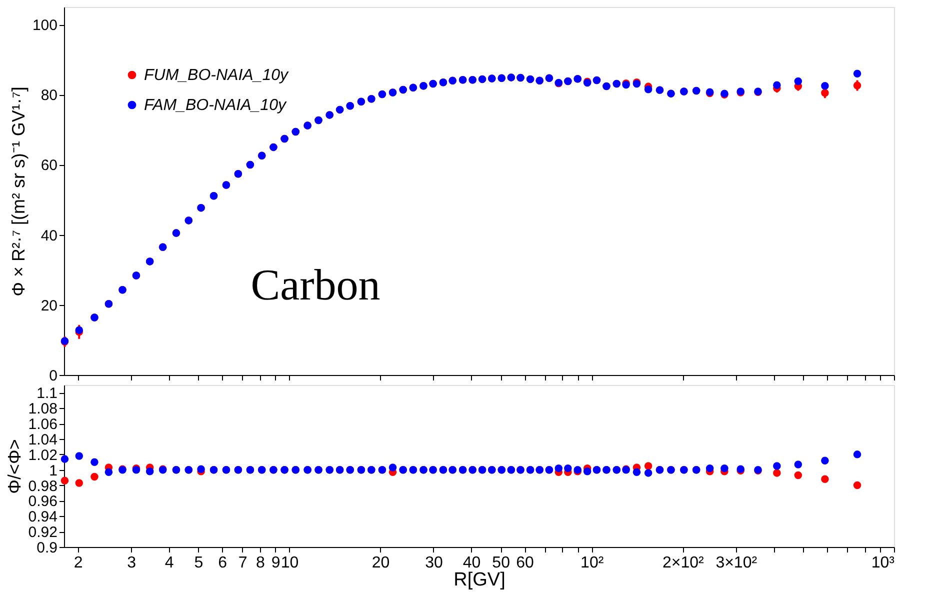 This screenshot has width=948, height=607. What do you see at coordinates (43, 409) in the screenshot?
I see `y-tick-label: 1.08` at bounding box center [43, 409].